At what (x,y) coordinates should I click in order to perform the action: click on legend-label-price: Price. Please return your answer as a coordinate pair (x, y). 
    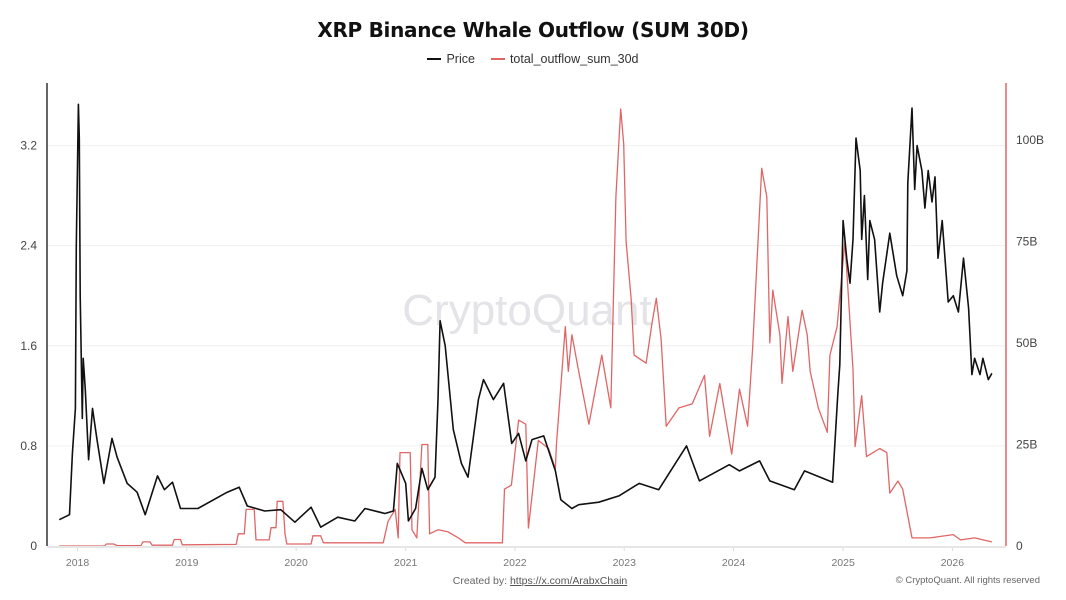
    Looking at the image, I should click on (460, 59).